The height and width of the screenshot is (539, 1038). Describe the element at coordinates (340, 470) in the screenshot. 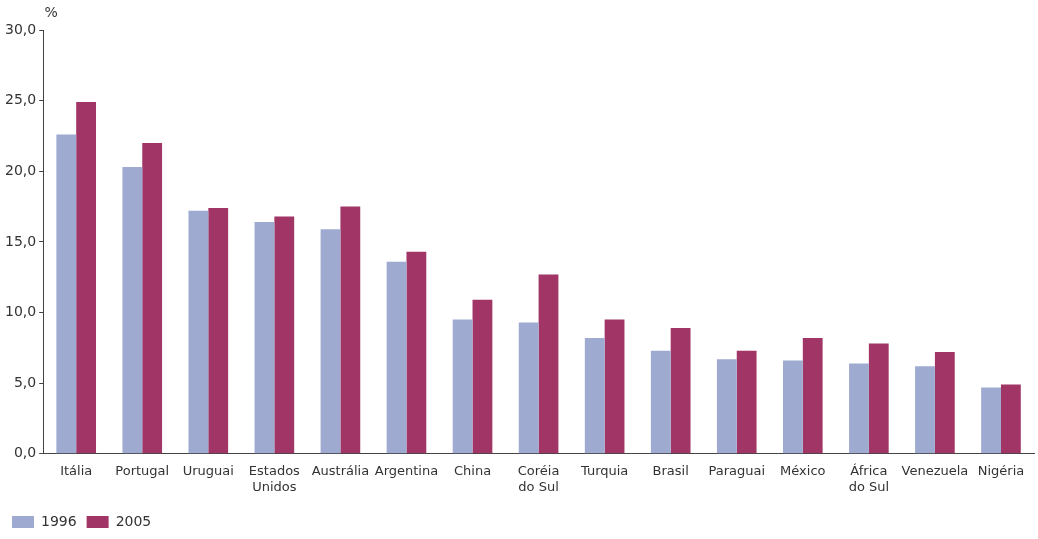

I see `x-tick-label: Austrália` at that location.